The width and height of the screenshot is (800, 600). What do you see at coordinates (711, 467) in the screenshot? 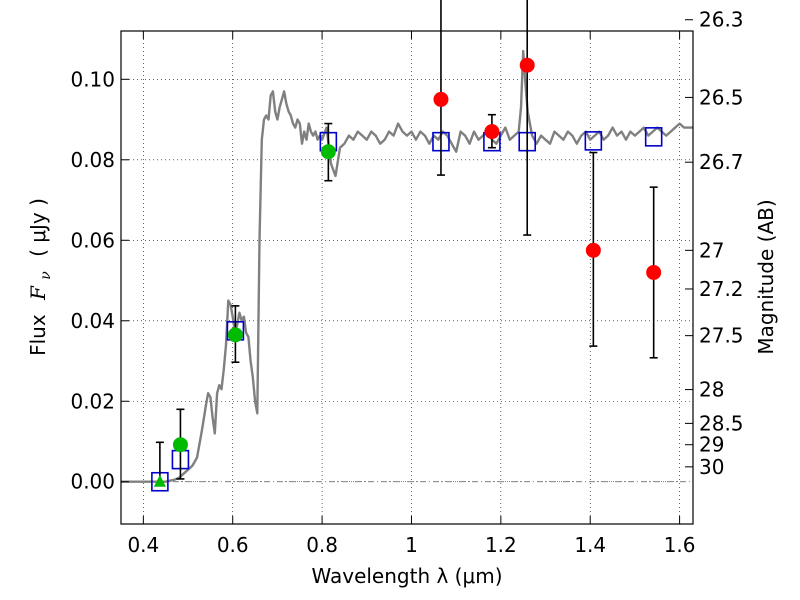
I see `right-tick-label: 30` at bounding box center [711, 467].